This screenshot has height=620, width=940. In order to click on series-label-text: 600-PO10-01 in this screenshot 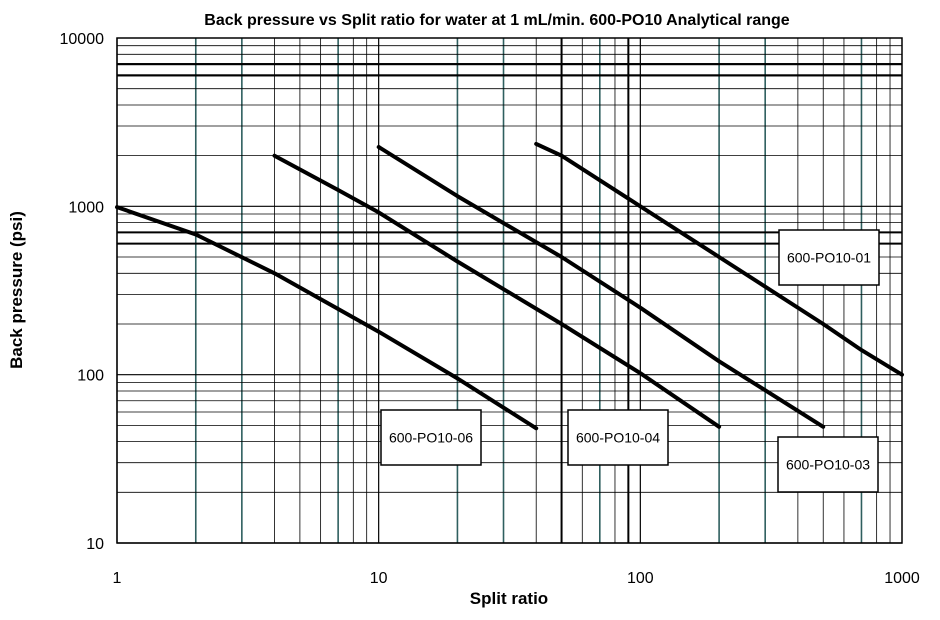, I will do `click(829, 258)`.